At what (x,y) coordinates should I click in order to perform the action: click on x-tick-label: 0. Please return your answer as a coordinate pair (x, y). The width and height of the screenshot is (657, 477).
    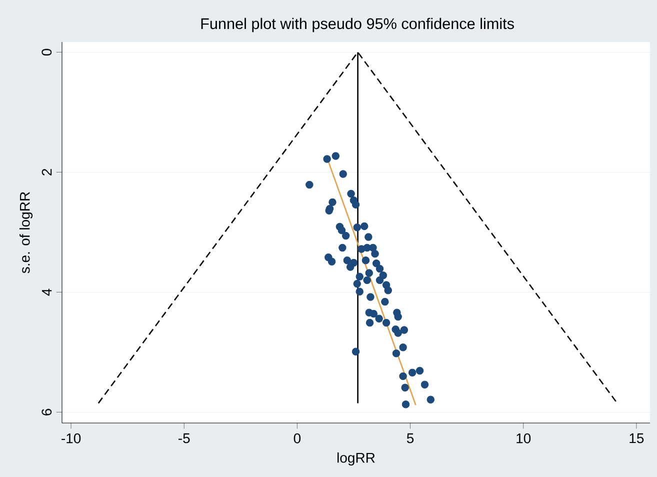
    Looking at the image, I should click on (297, 438).